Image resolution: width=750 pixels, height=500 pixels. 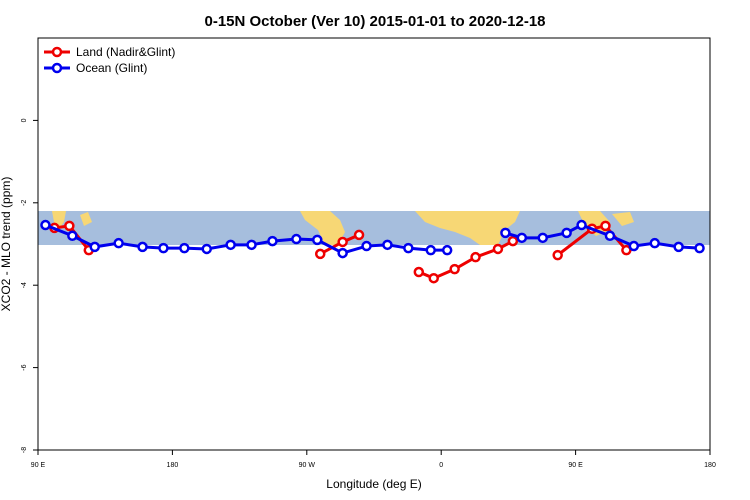 I want to click on y-tick-label: -2, so click(x=24, y=203).